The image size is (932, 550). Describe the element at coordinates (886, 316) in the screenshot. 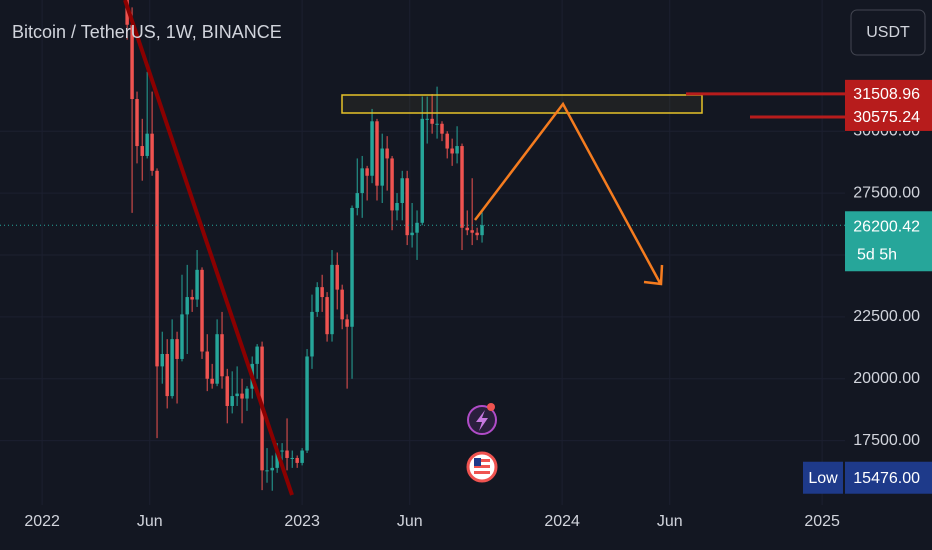

I see `y-tick-label: 22500.00` at that location.